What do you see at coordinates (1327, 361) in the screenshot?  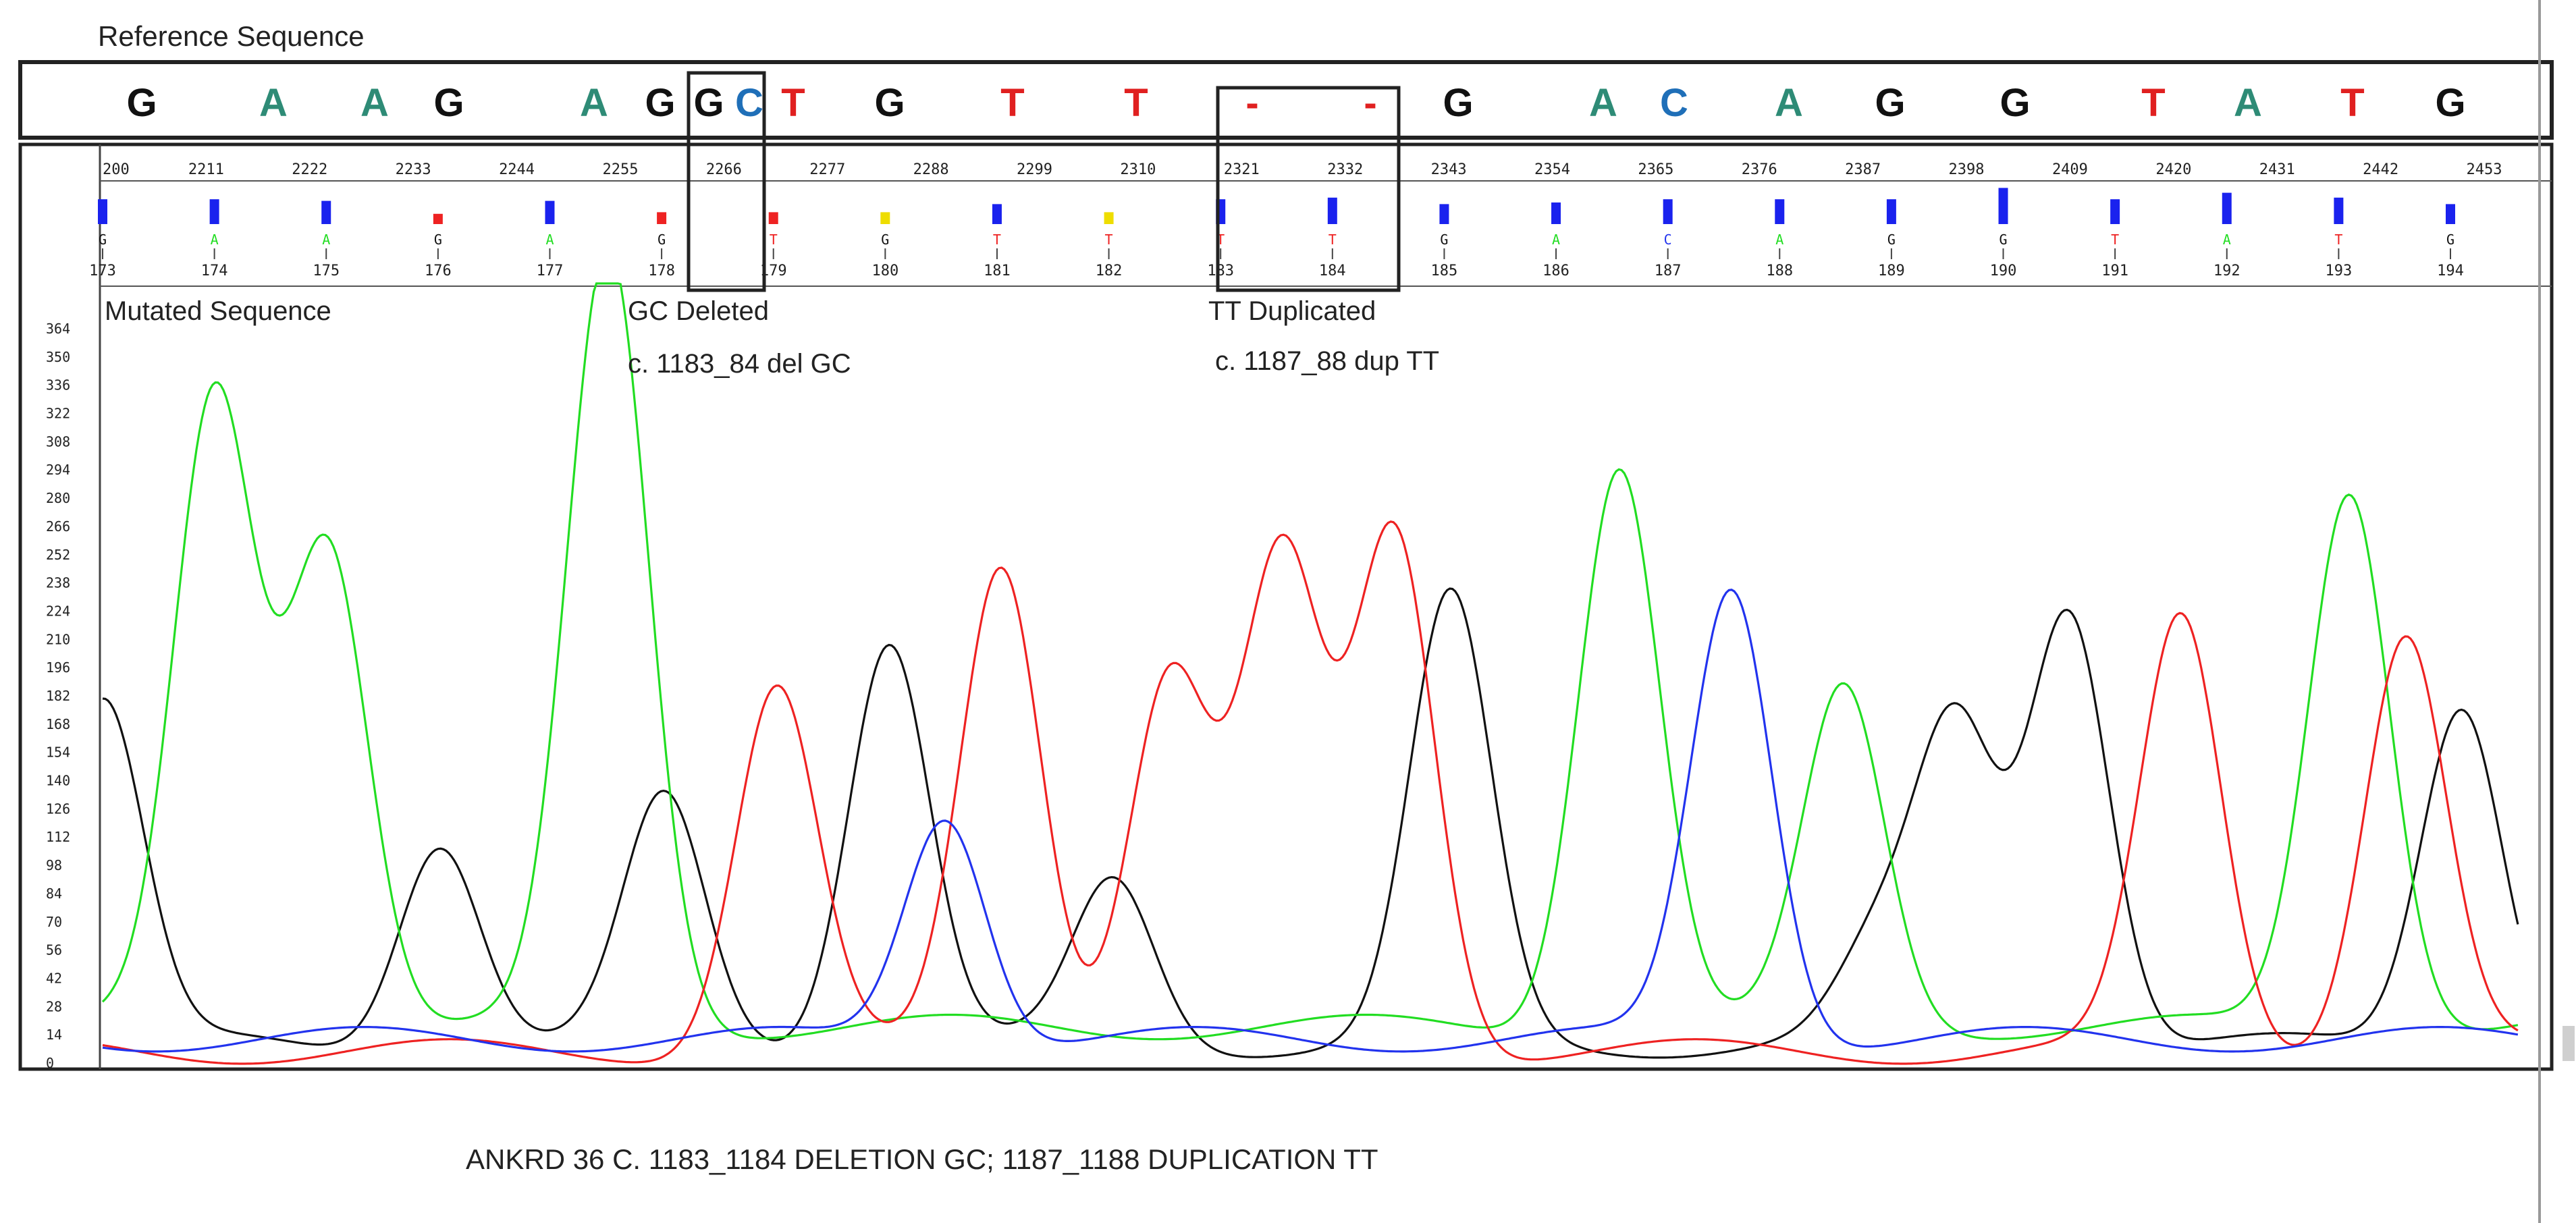 I see `tt-duplicated-hgvs-label: c. 1187_88 dup TT` at bounding box center [1327, 361].